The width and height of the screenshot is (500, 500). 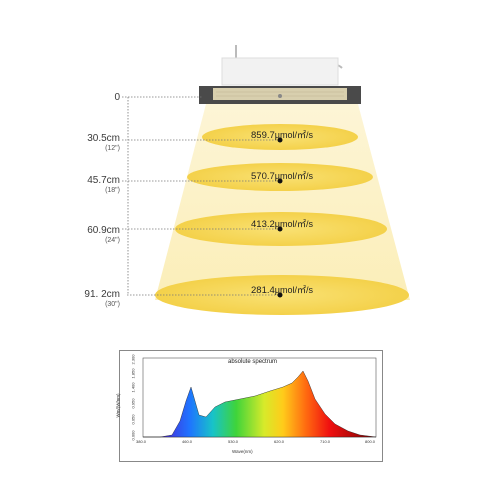 I want to click on spectrum-xlabel: Wave(nm), so click(x=242, y=451).